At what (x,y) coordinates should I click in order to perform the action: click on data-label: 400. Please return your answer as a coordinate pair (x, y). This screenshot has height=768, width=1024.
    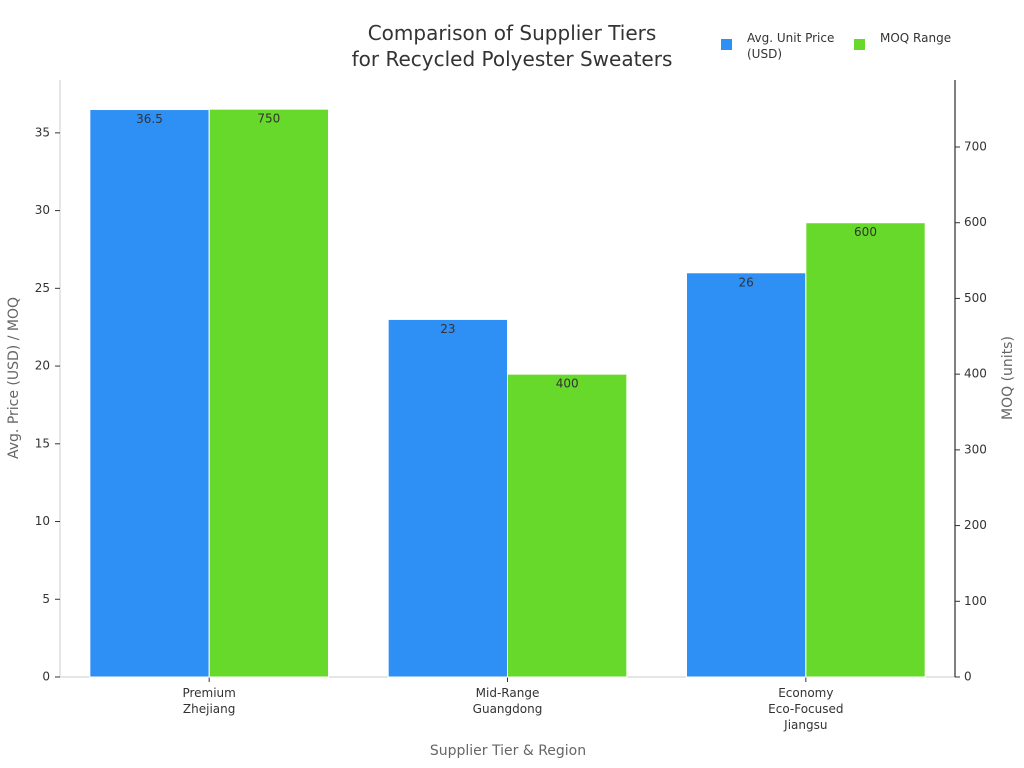
    Looking at the image, I should click on (567, 384).